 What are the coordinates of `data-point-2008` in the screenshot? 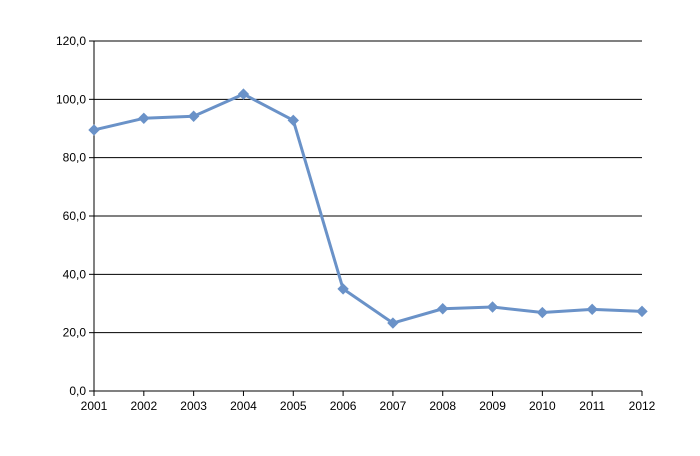 It's located at (443, 309).